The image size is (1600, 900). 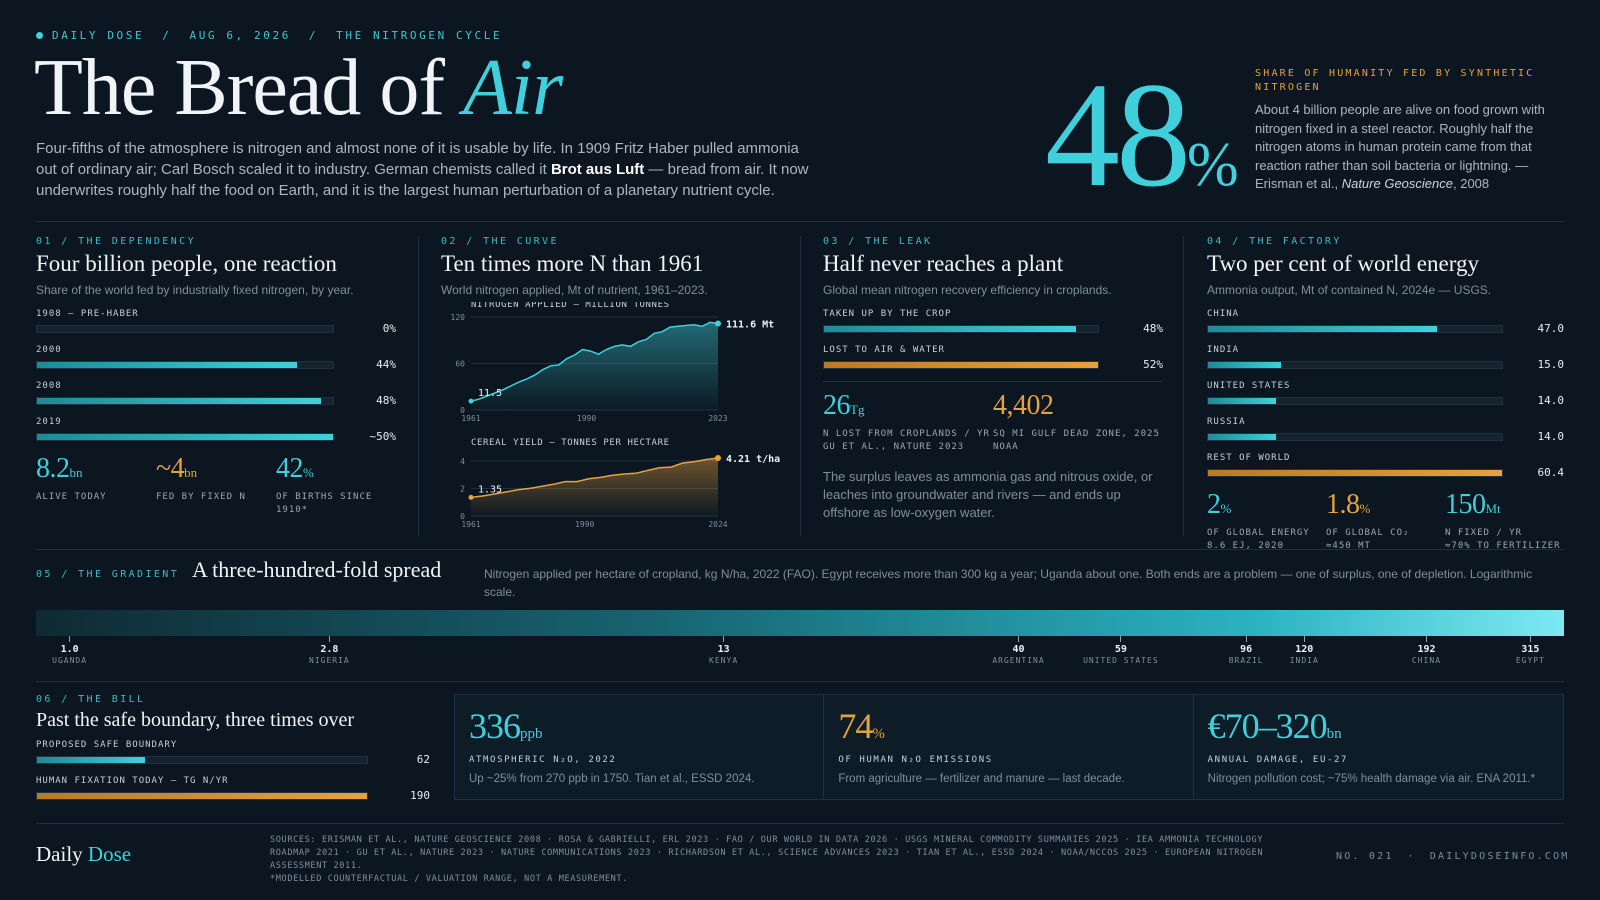 I want to click on bar-line: 190, so click(x=236, y=795).